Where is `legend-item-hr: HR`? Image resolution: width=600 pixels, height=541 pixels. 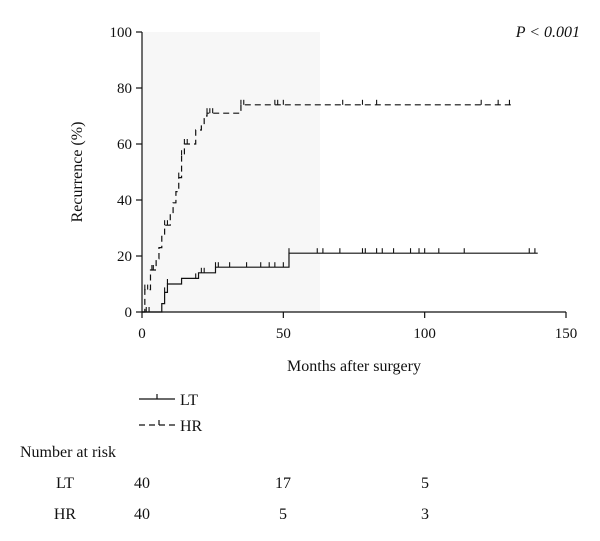
legend-item-hr: HR is located at coordinates (171, 426).